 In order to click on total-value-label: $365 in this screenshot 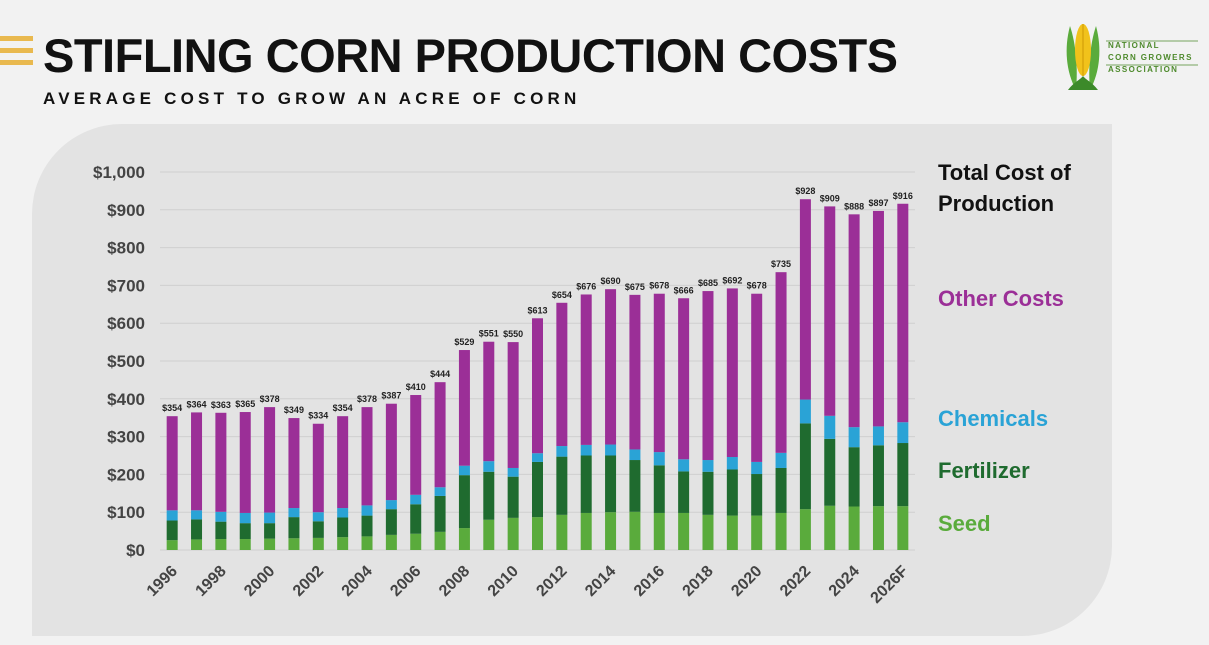, I will do `click(245, 404)`.